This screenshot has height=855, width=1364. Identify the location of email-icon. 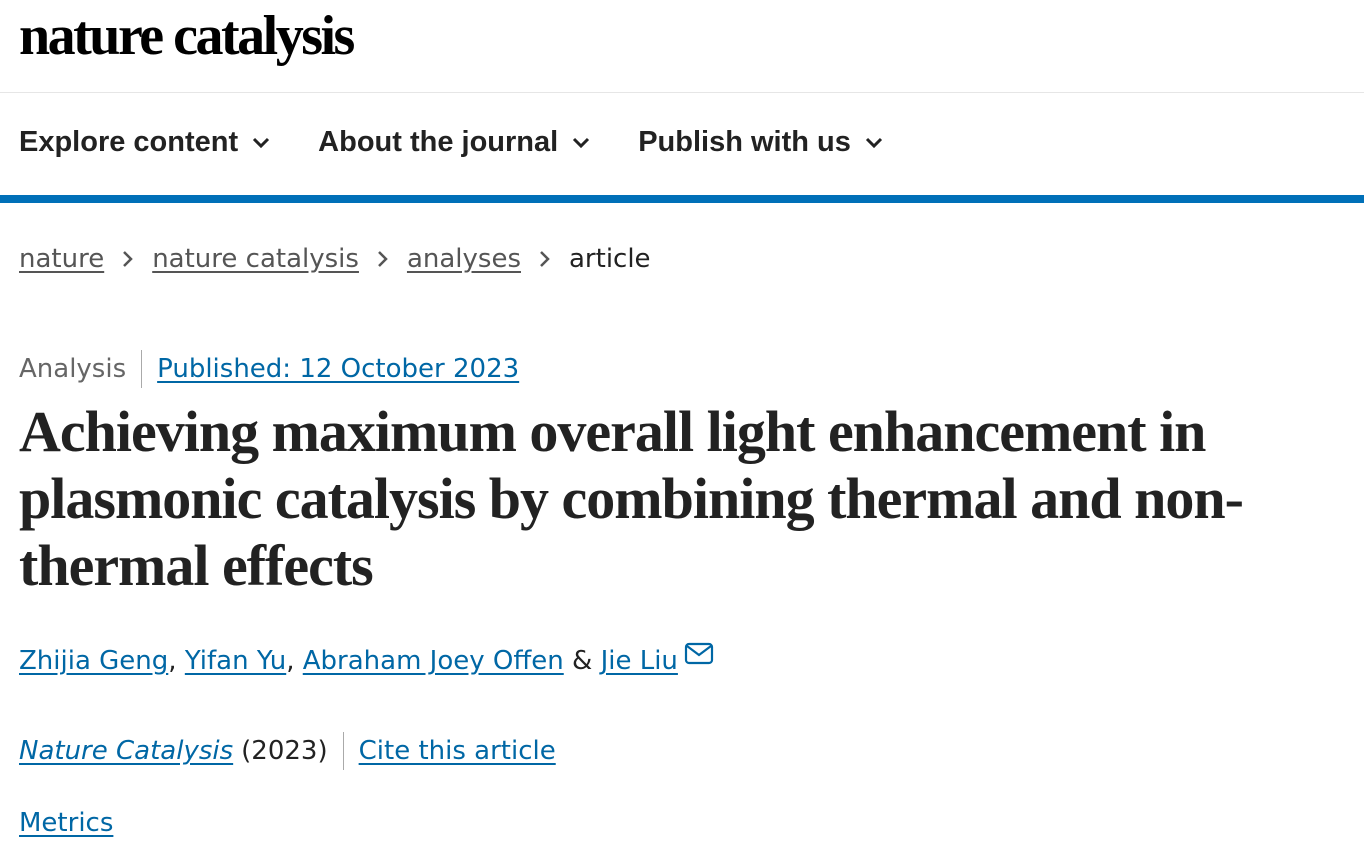
(699, 654).